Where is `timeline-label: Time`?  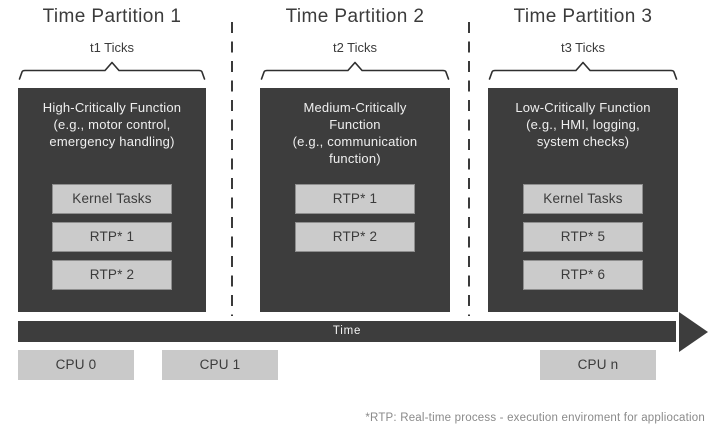 timeline-label: Time is located at coordinates (347, 331).